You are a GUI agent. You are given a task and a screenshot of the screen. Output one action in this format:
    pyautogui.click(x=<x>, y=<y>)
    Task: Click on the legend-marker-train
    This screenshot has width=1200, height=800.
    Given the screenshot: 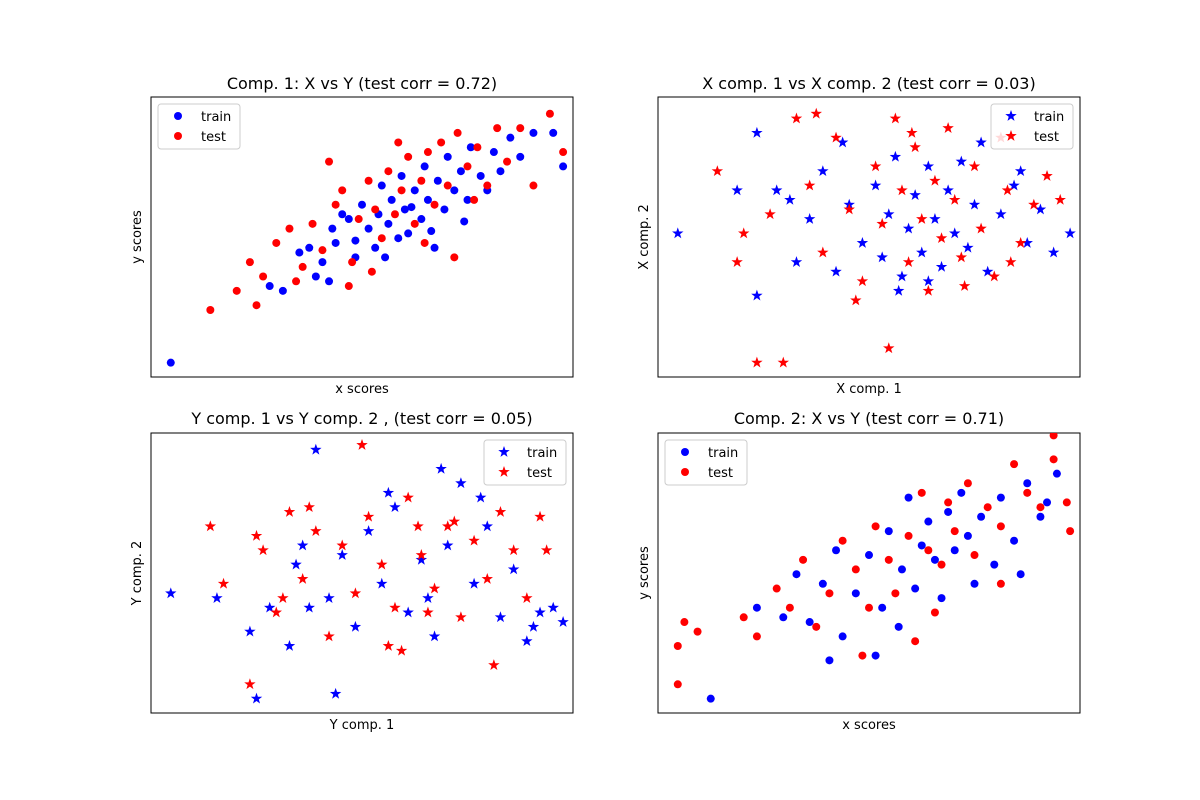 What is the action you would take?
    pyautogui.click(x=685, y=452)
    